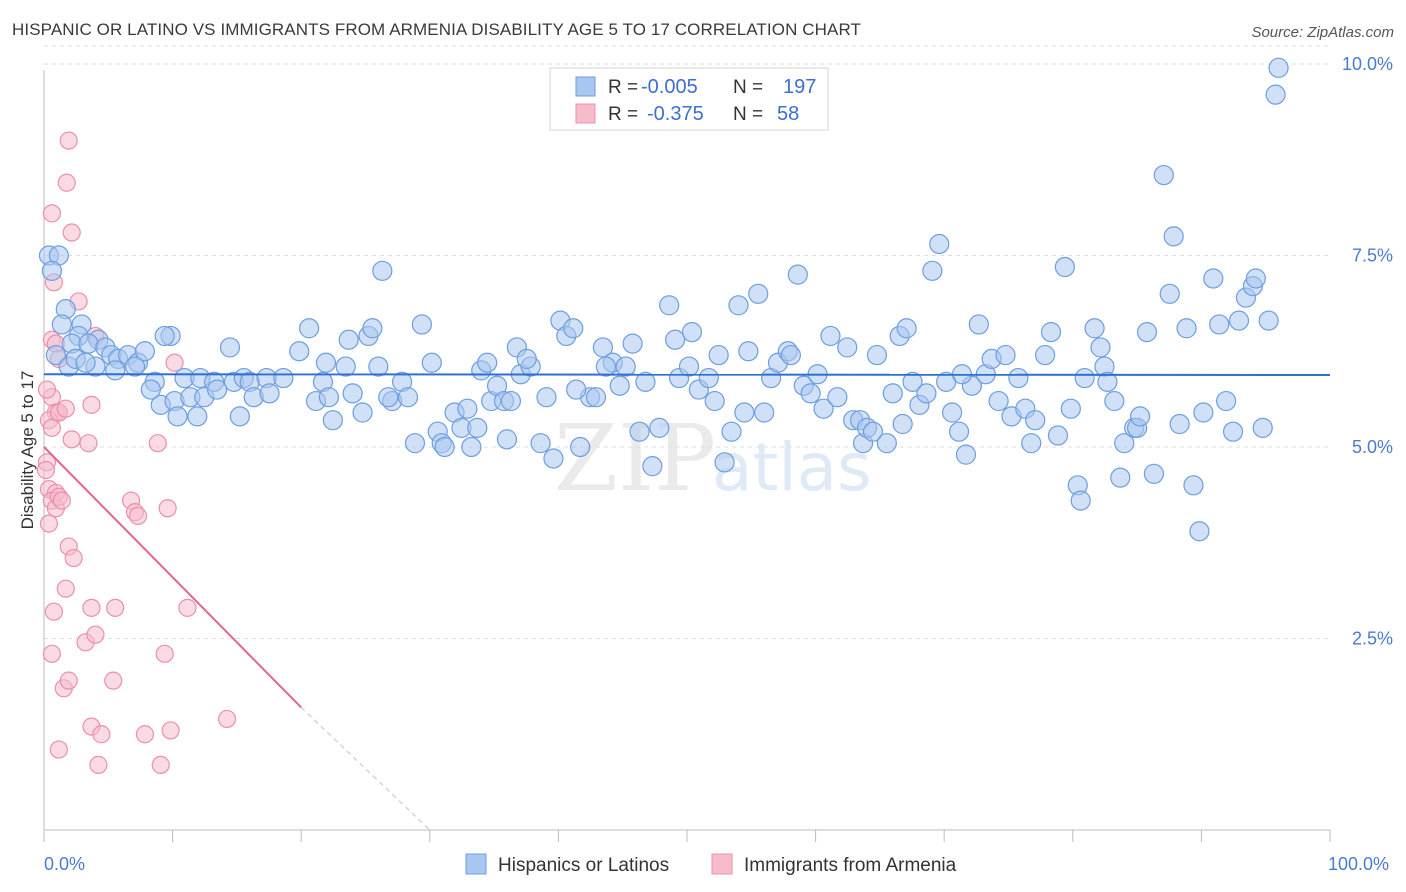 The width and height of the screenshot is (1406, 892). What do you see at coordinates (27, 450) in the screenshot?
I see `y-axis-title: Disability Age 5 to 17` at bounding box center [27, 450].